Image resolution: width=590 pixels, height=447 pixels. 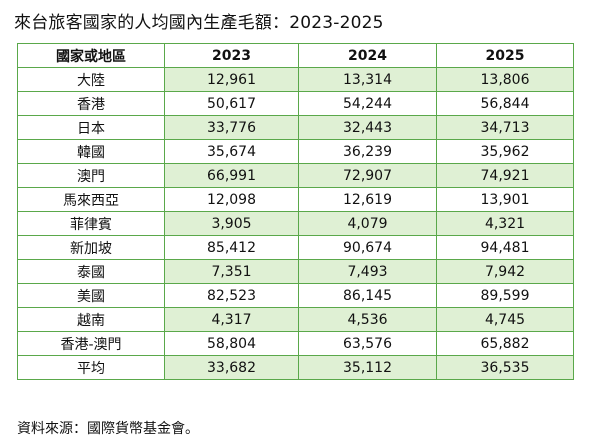 I want to click on value-cell-2023: 58,804, so click(x=231, y=343).